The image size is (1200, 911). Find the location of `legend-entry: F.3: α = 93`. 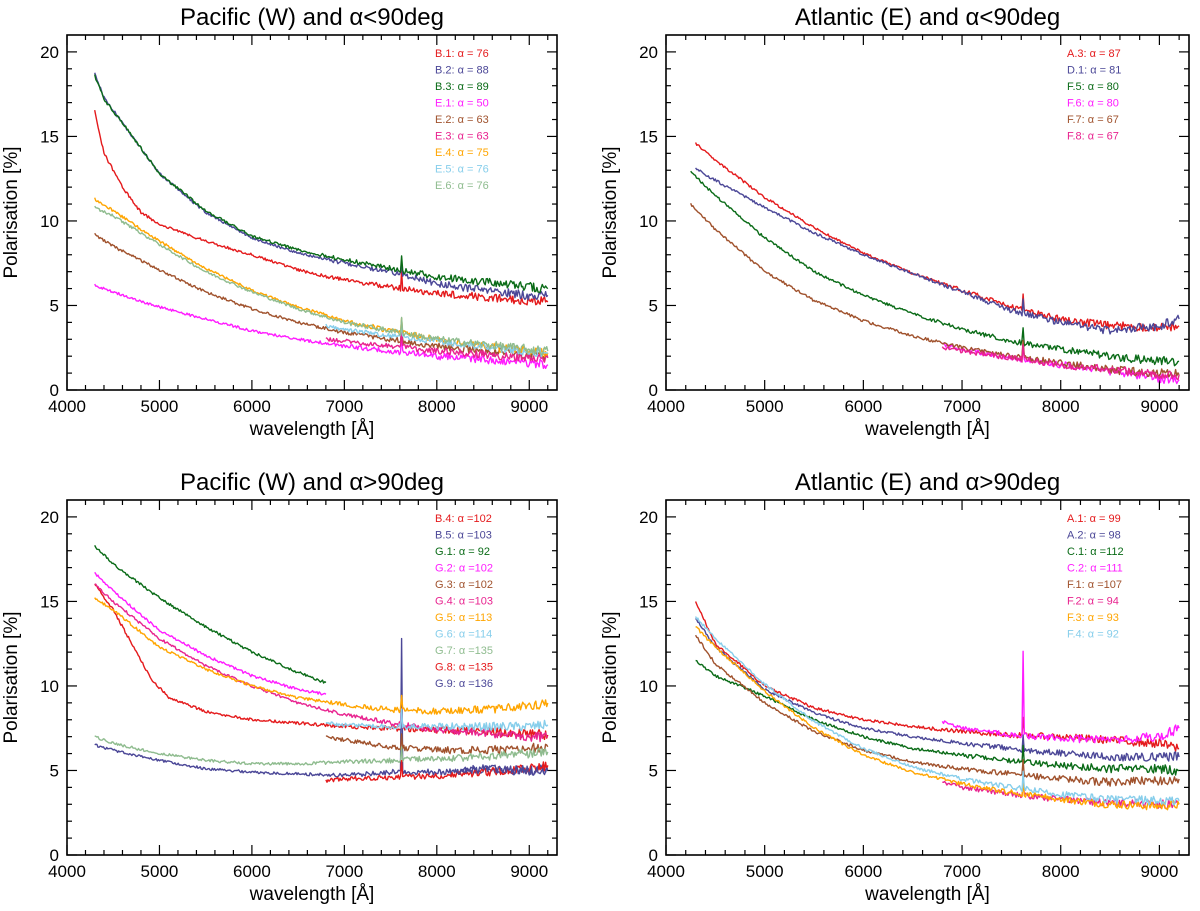

legend-entry: F.3: α = 93 is located at coordinates (1093, 618).